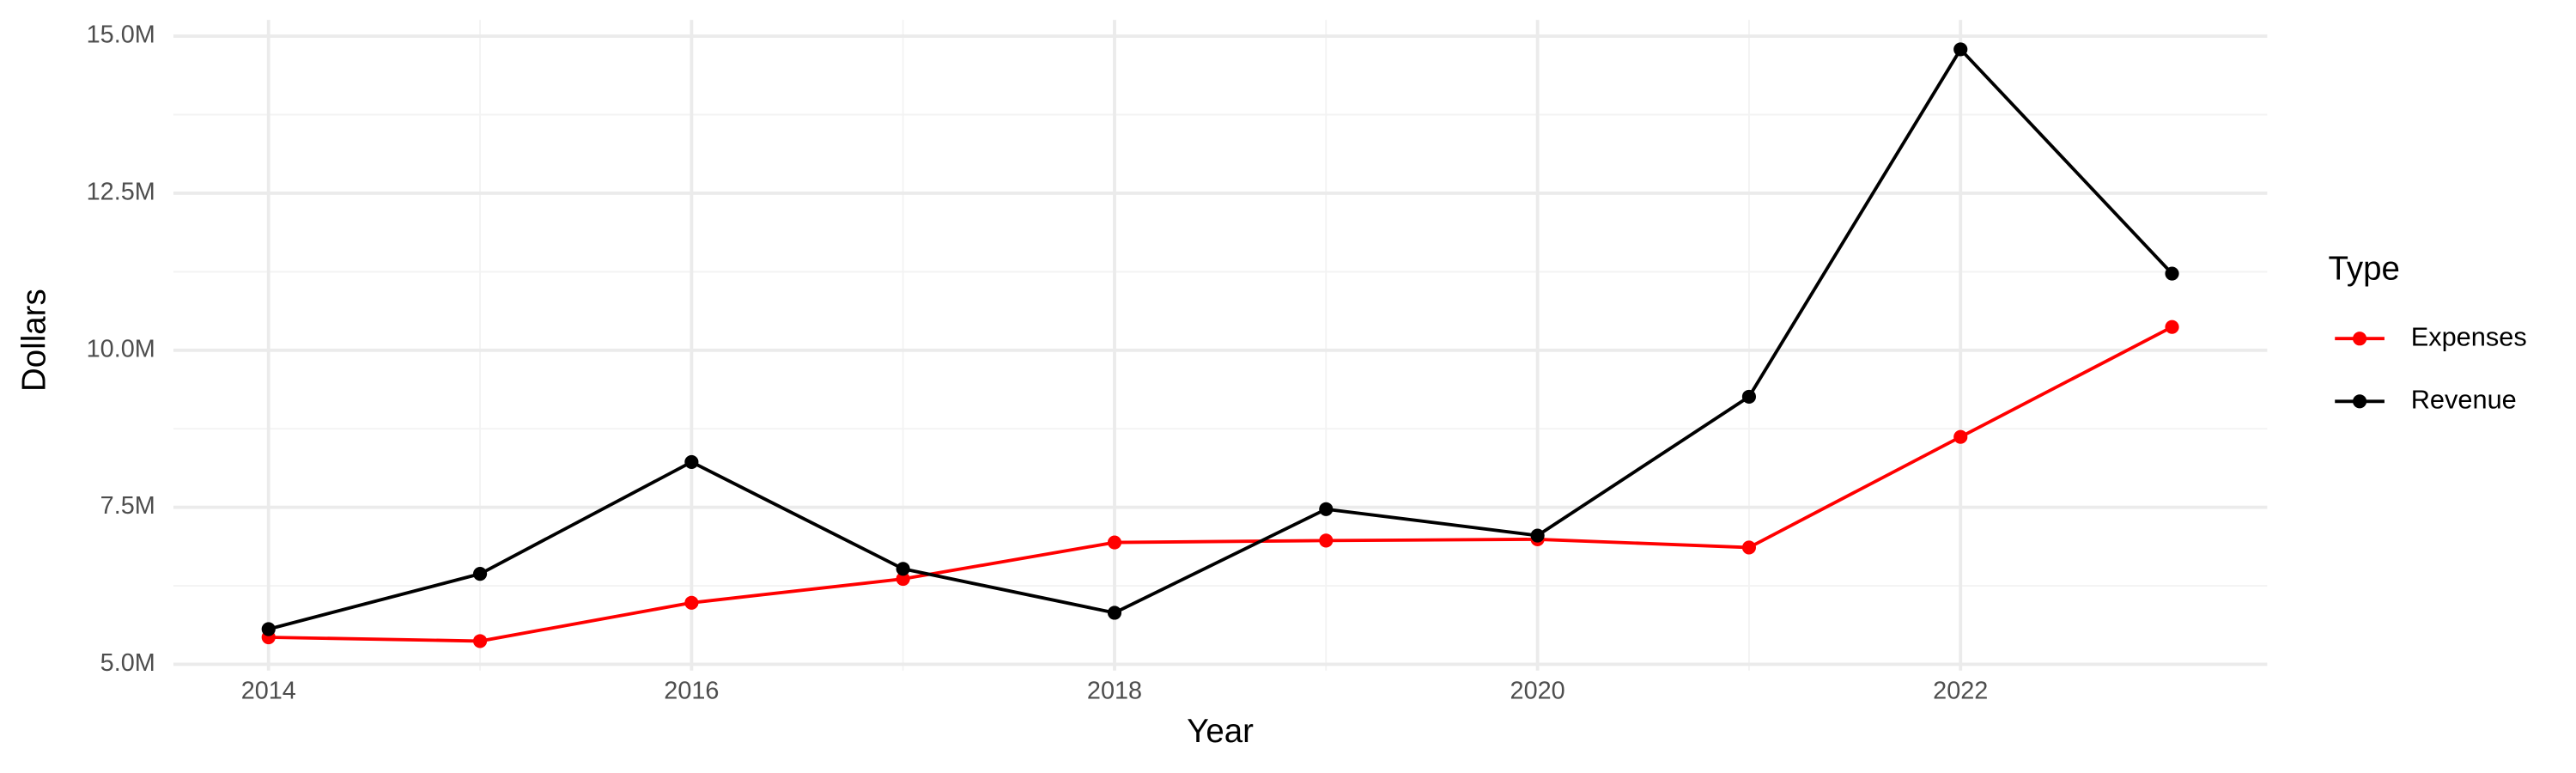  I want to click on legend-label: Revenue, so click(2464, 399).